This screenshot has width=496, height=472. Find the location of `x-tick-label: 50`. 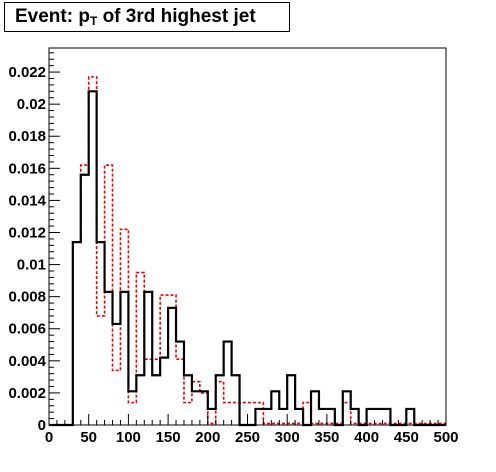

x-tick-label: 50 is located at coordinates (88, 437).